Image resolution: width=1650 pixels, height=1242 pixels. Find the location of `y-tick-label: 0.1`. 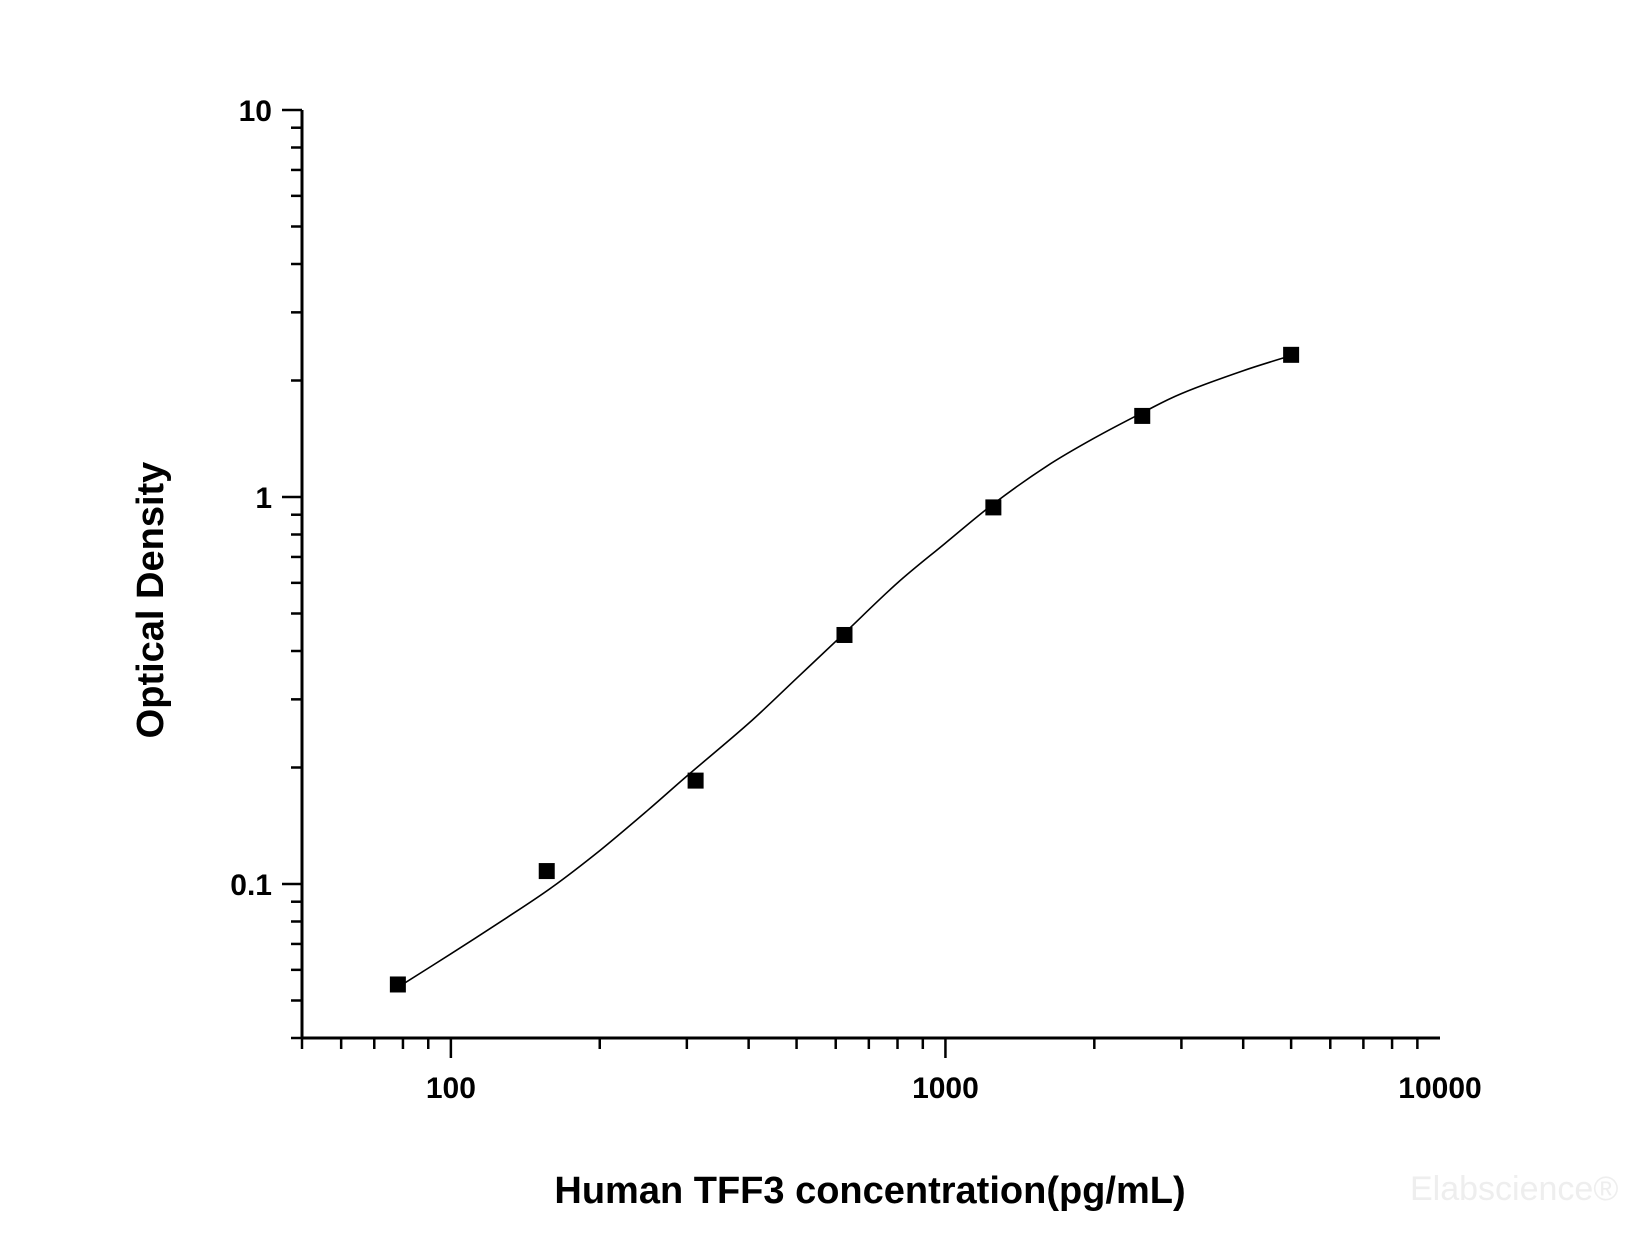

y-tick-label: 0.1 is located at coordinates (251, 885).